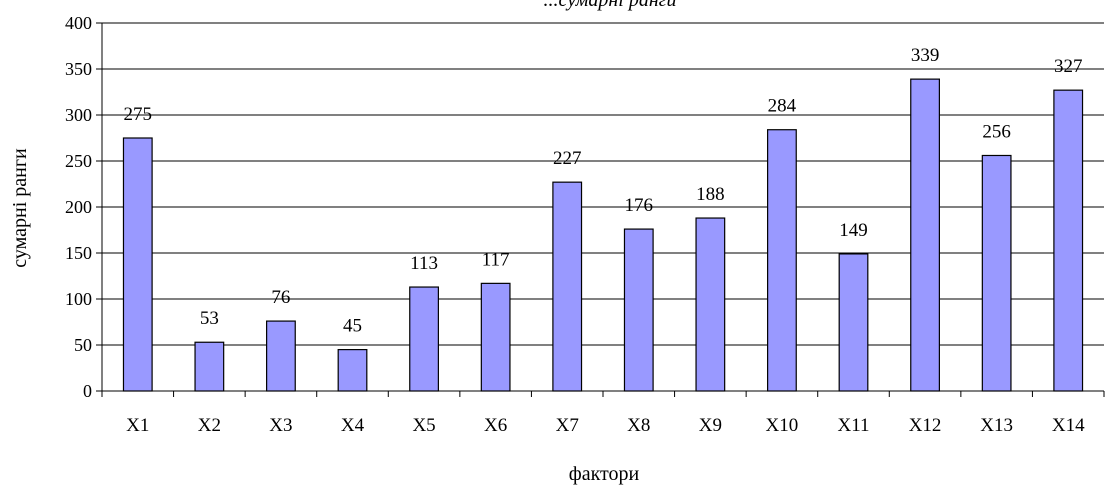  Describe the element at coordinates (567, 158) in the screenshot. I see `data-label: 227` at that location.